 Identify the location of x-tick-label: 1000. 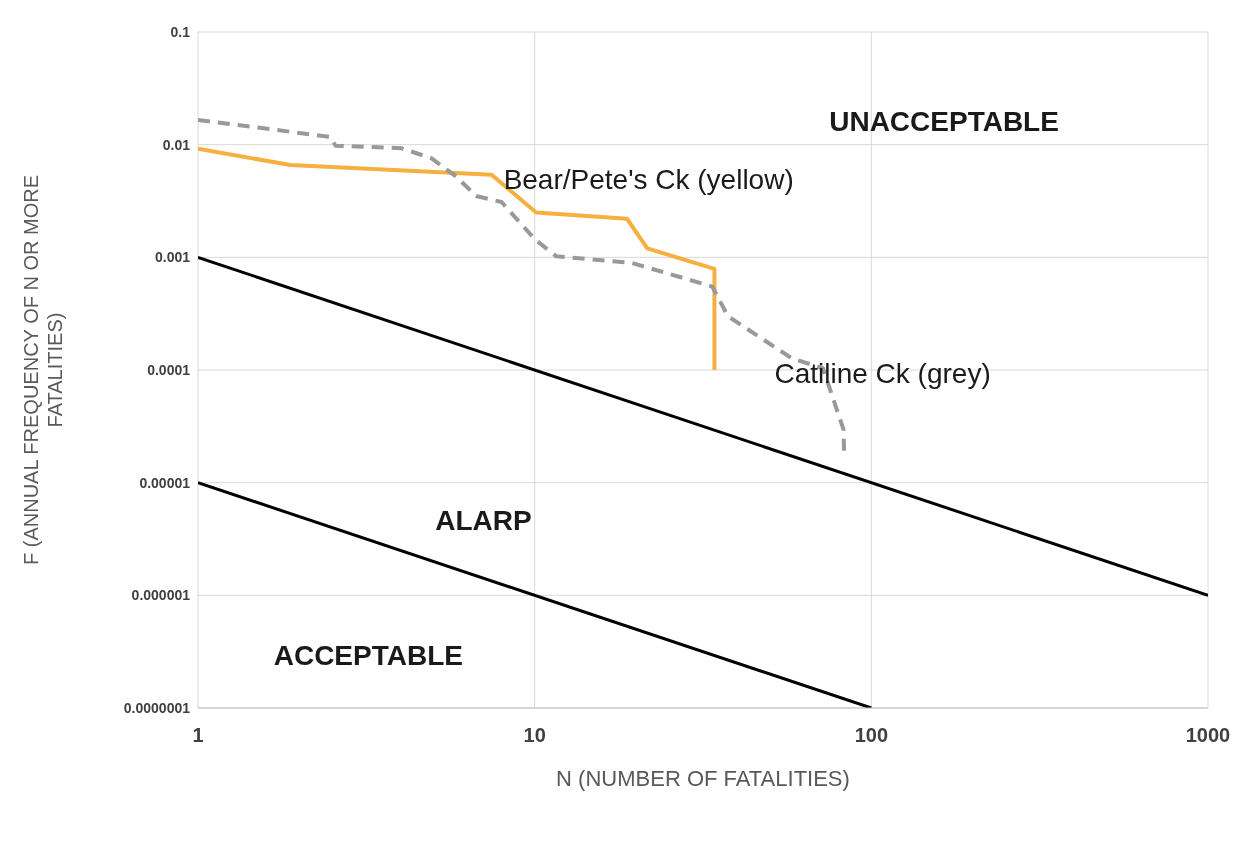
(1208, 735).